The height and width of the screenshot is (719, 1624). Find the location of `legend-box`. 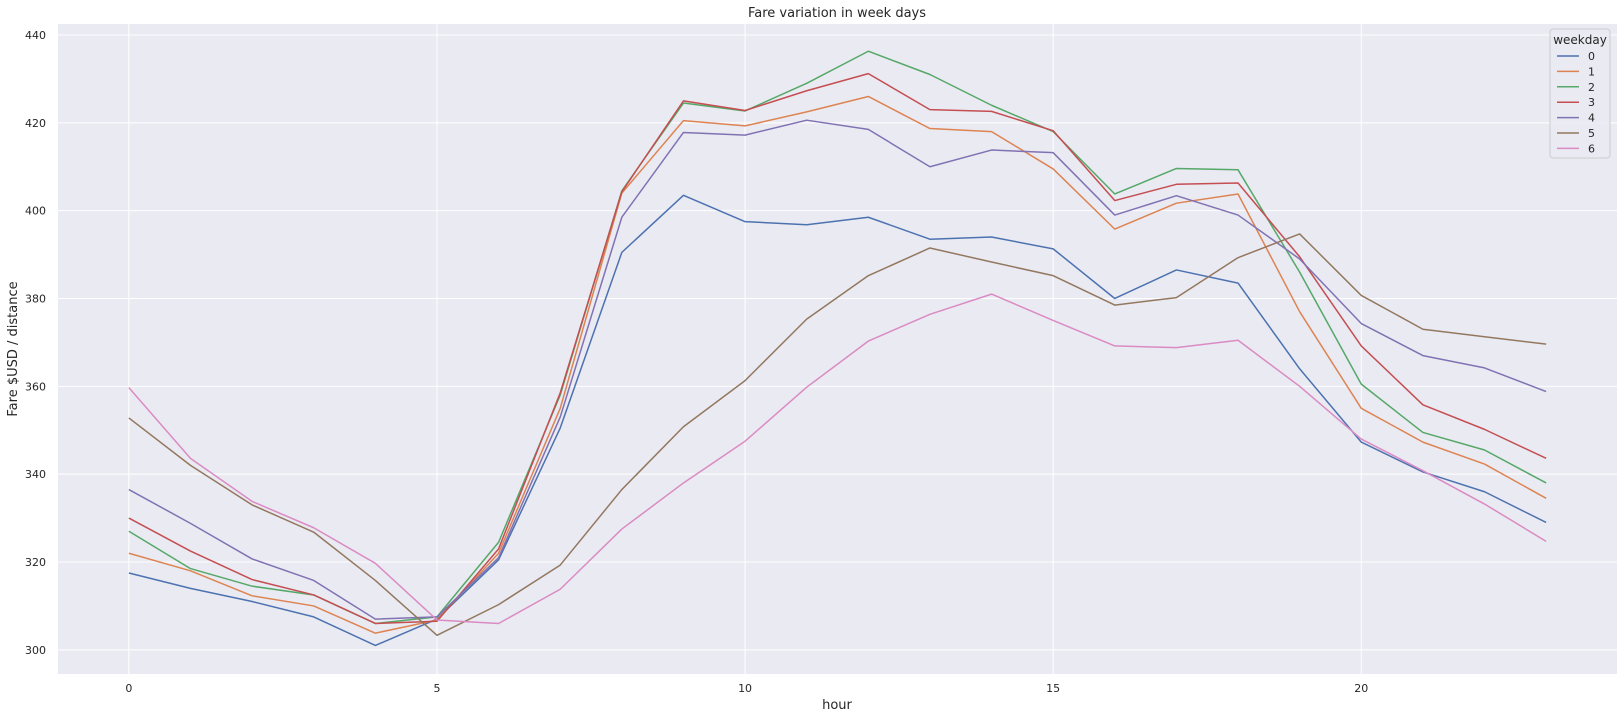

legend-box is located at coordinates (1580, 93).